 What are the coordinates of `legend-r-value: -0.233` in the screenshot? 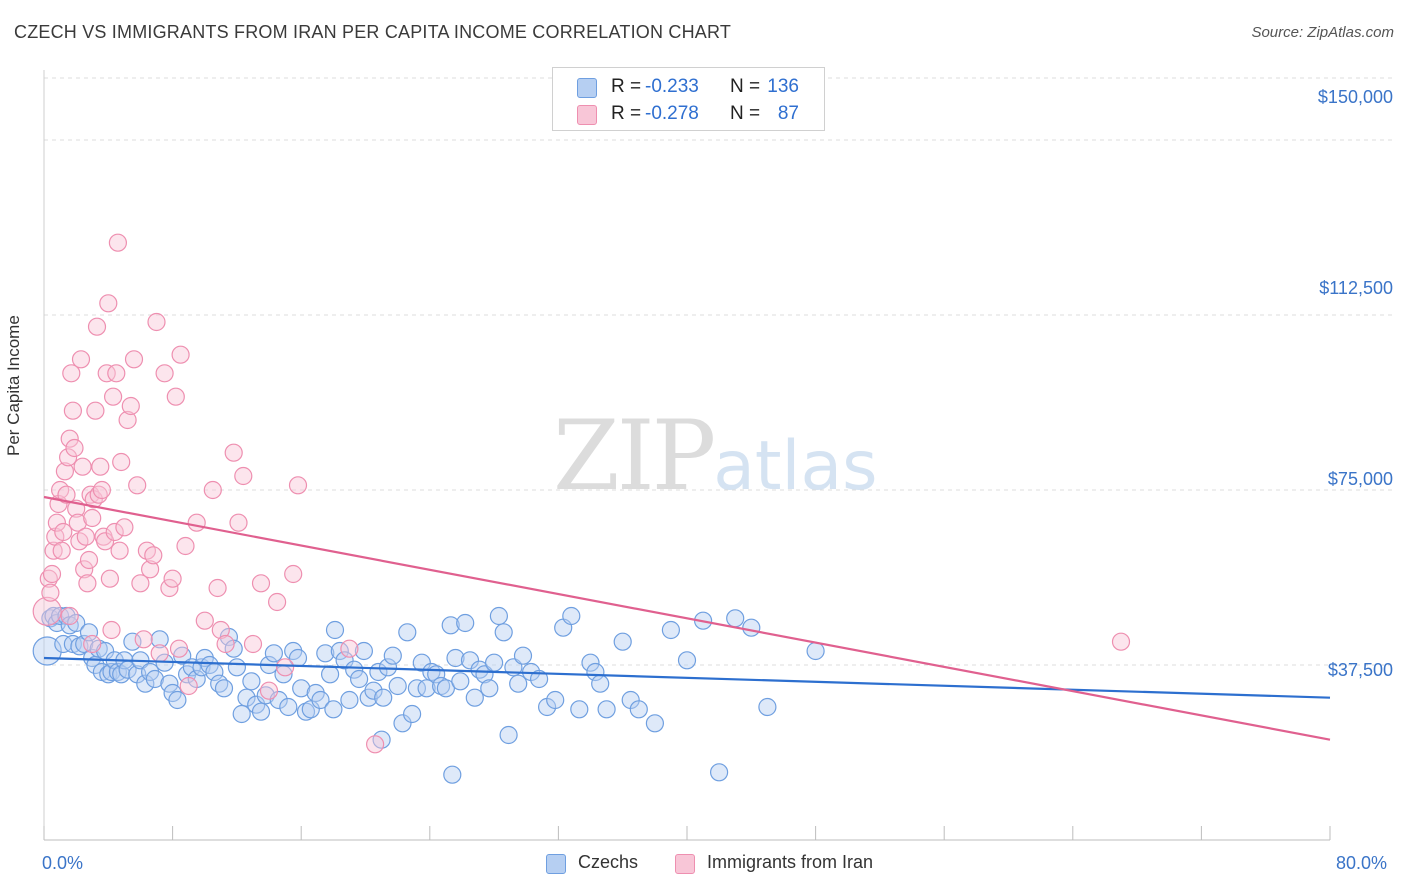 It's located at (672, 86).